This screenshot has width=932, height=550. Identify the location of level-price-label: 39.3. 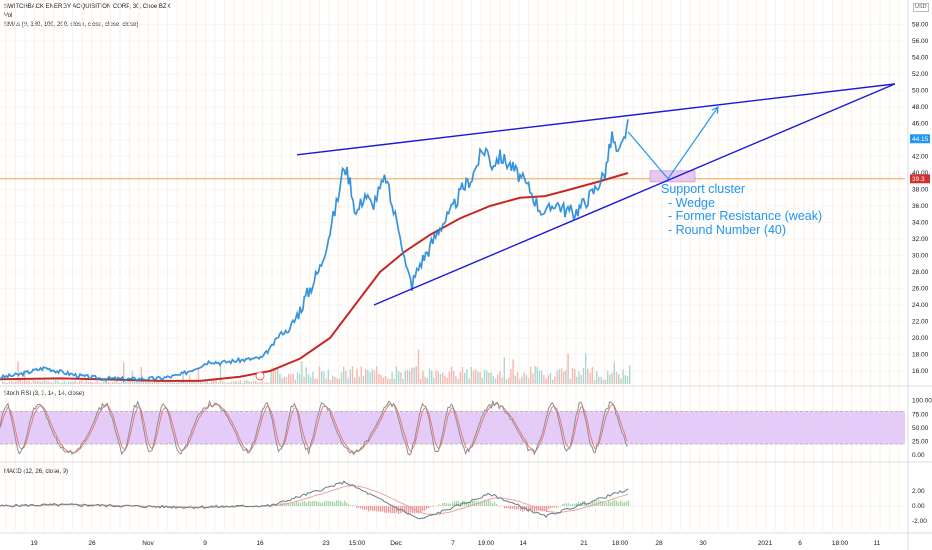
(918, 179).